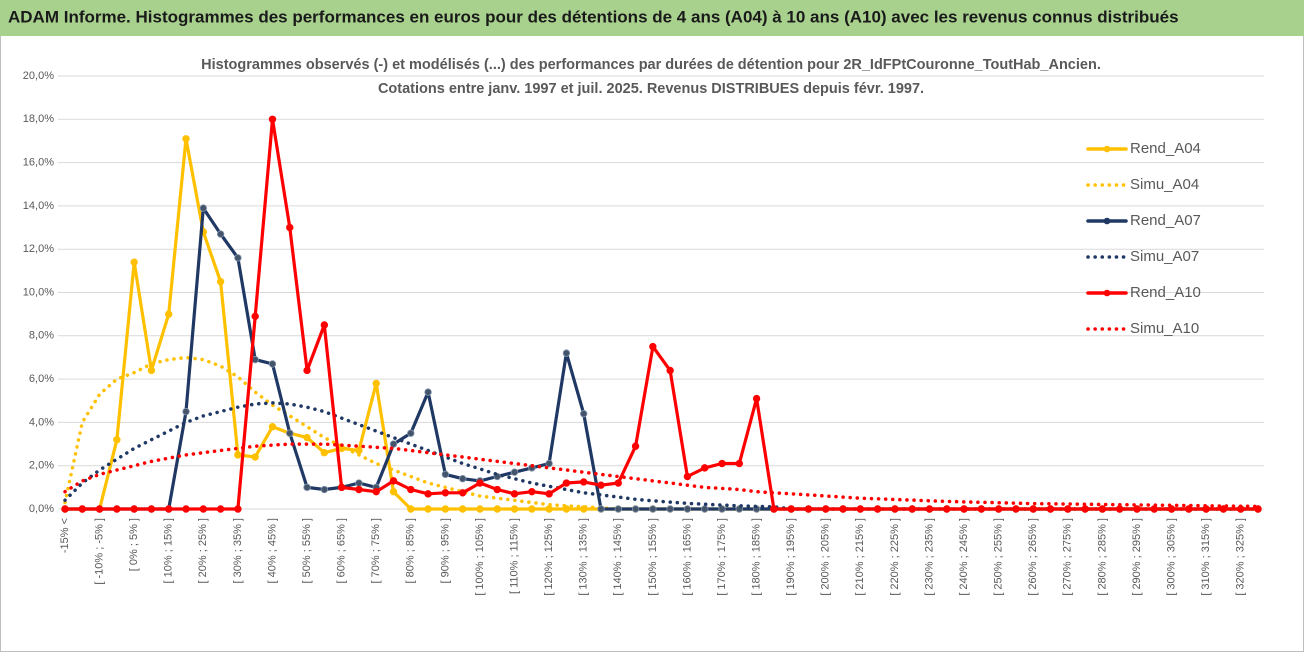  Describe the element at coordinates (549, 557) in the screenshot. I see `x-tick-label: [ 120% ; 125% ]` at that location.